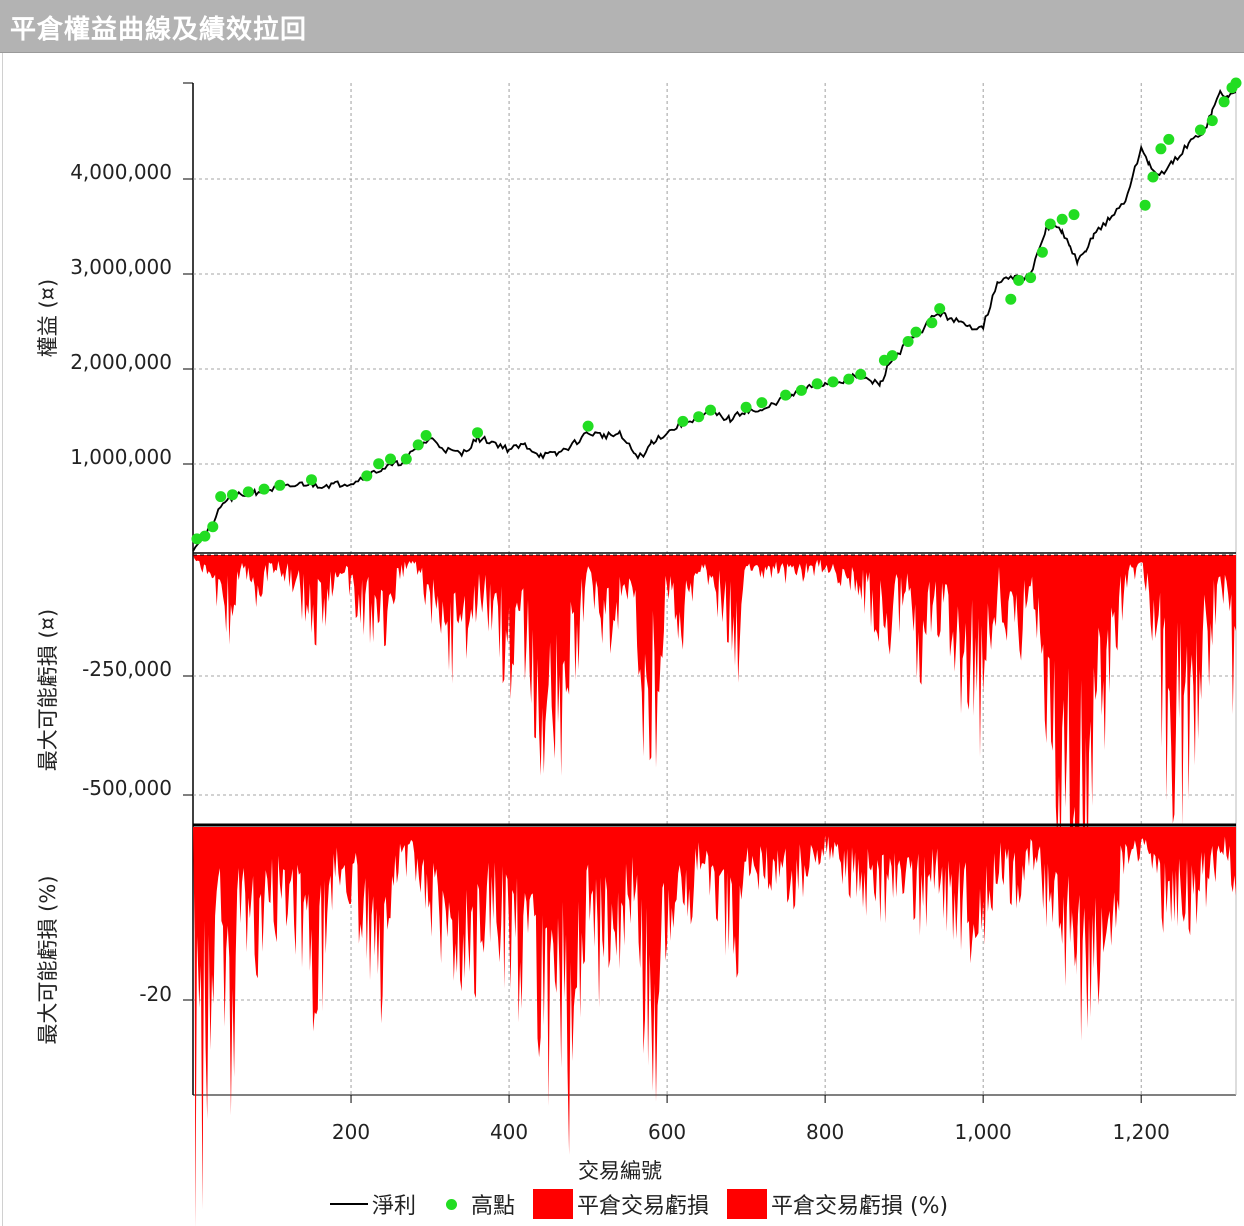  Describe the element at coordinates (452, 1204) in the screenshot. I see `dot-swatch-icon` at that location.